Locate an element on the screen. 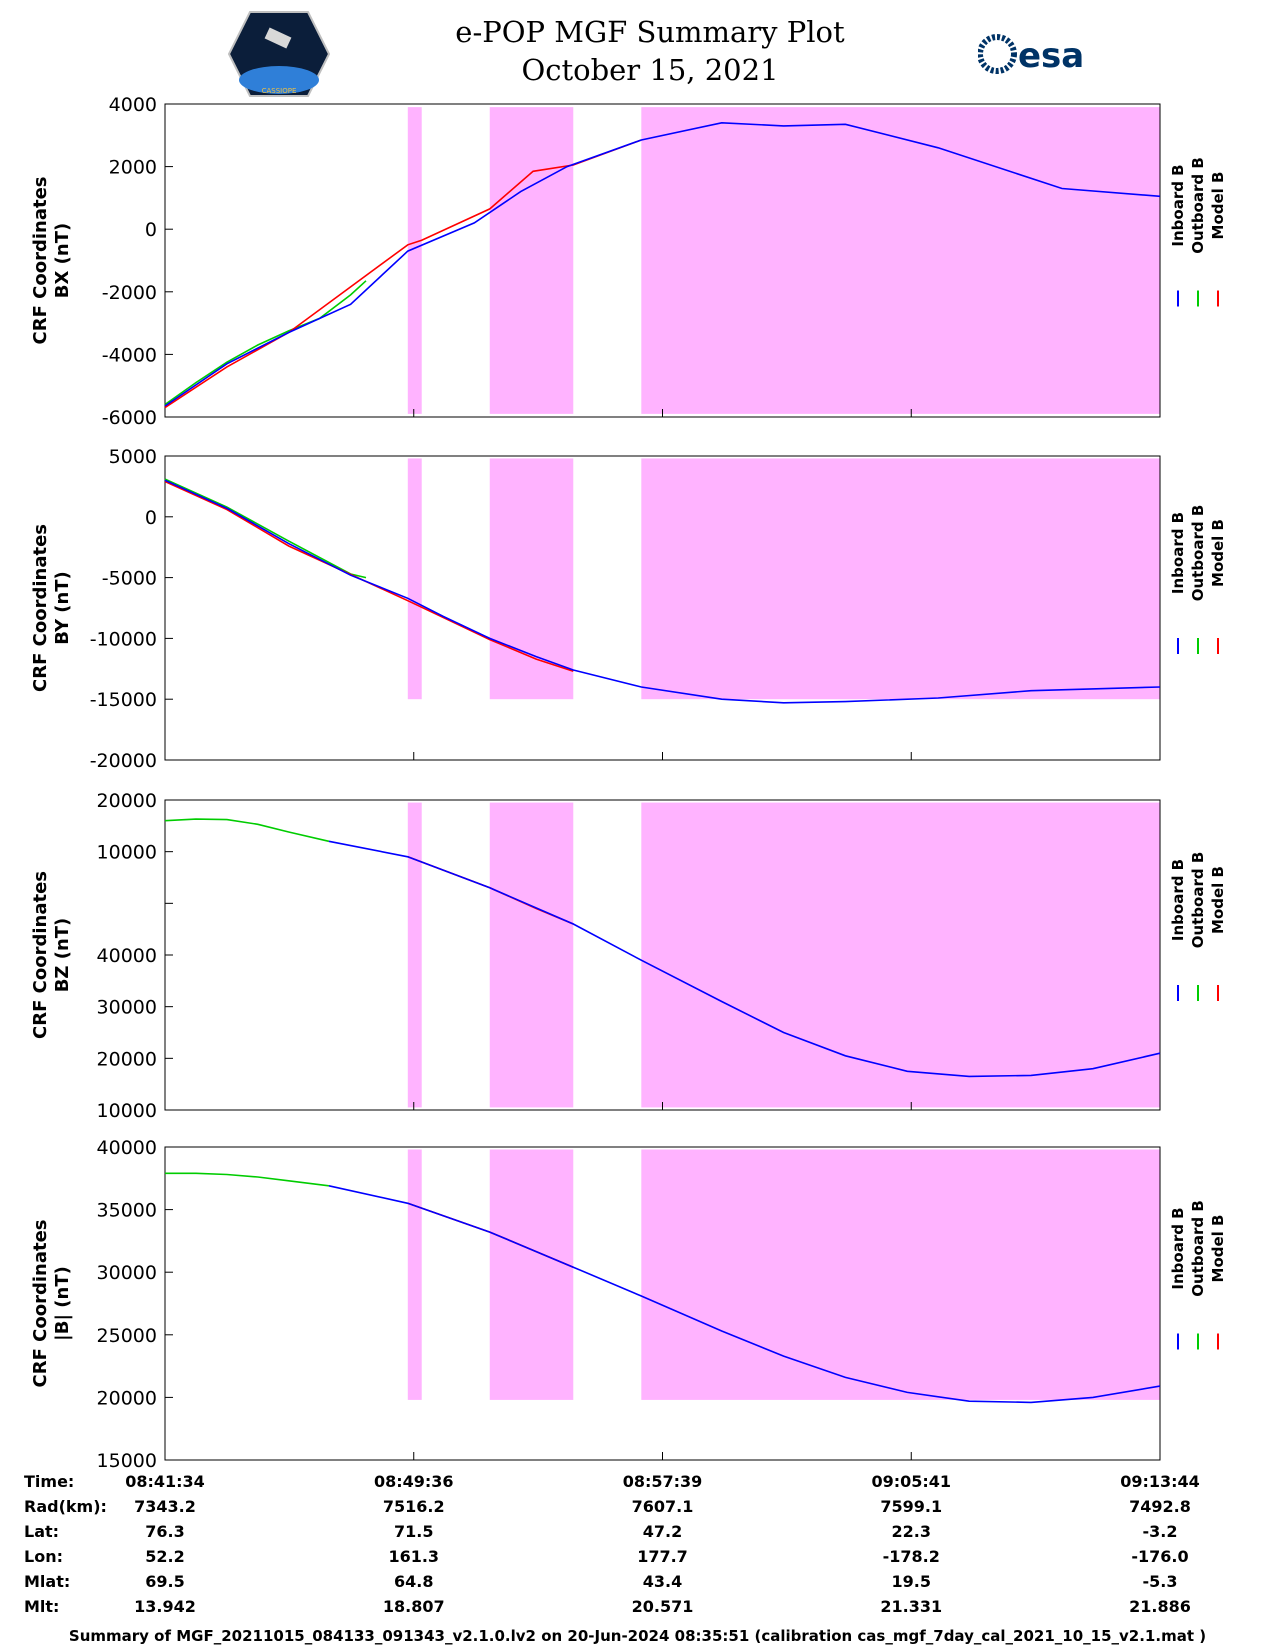 The image size is (1275, 1650). ephemeris-value: 7516.2 is located at coordinates (413, 1506).